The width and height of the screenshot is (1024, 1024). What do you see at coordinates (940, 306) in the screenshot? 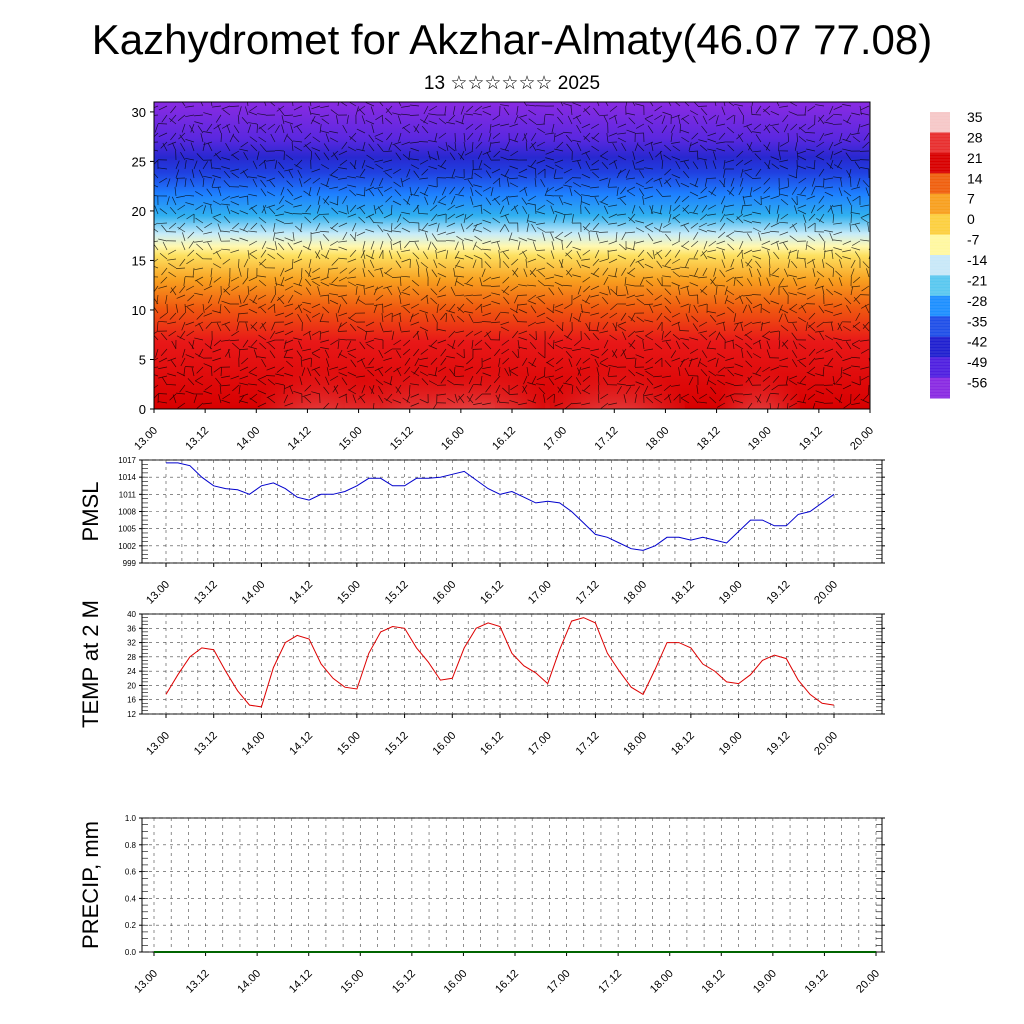
I see `colorbar-swatch` at bounding box center [940, 306].